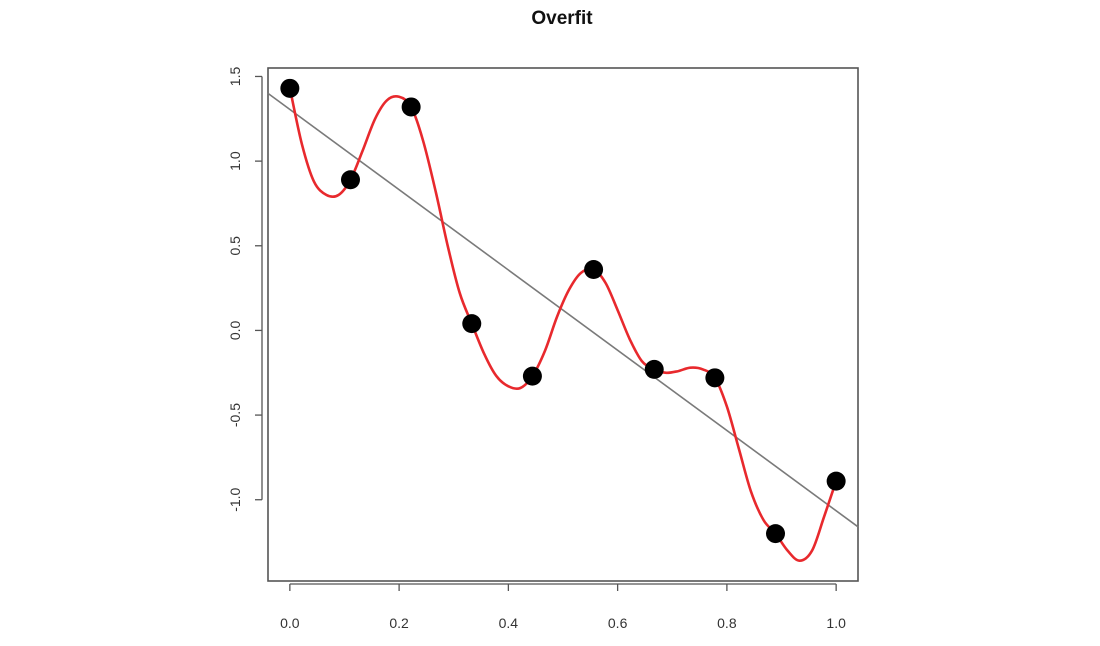 The height and width of the screenshot is (646, 1100). I want to click on y-tick-label: 1.0, so click(235, 161).